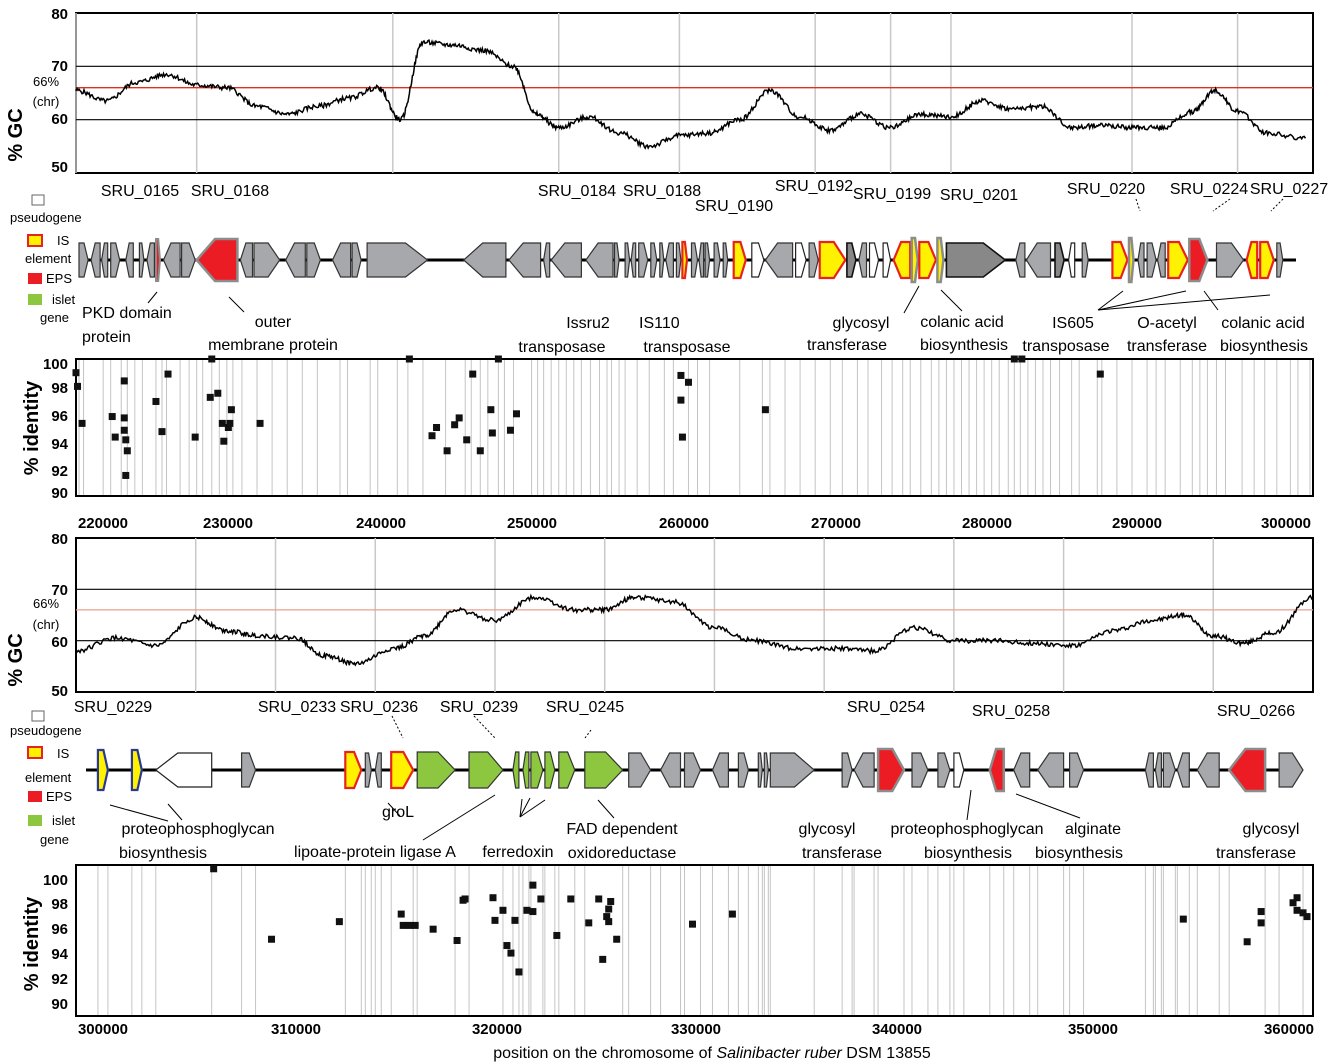 The height and width of the screenshot is (1064, 1333). Describe the element at coordinates (622, 829) in the screenshot. I see `annotation-label: FAD dependent` at that location.